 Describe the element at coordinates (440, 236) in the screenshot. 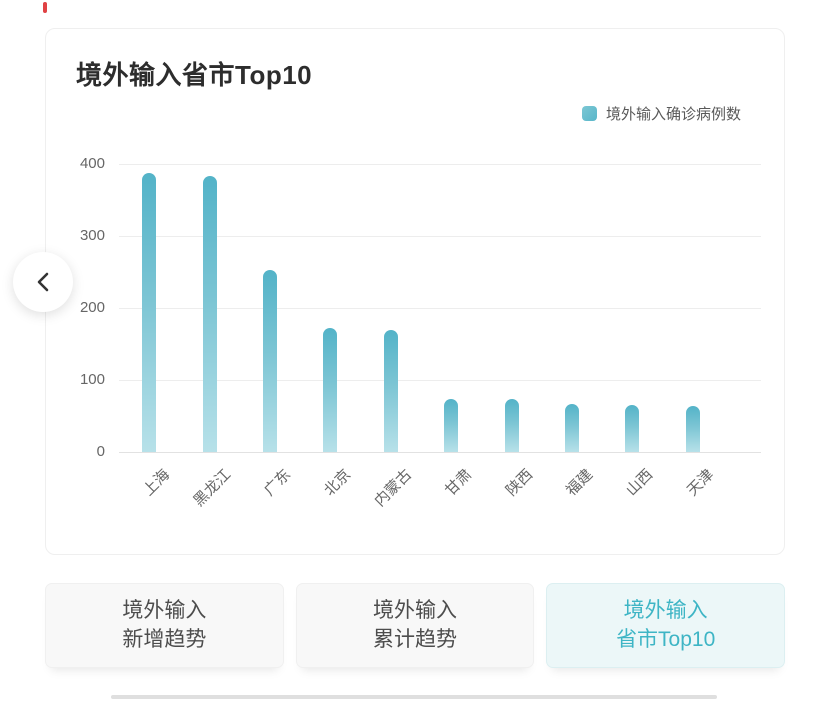

I see `gridline-y300` at that location.